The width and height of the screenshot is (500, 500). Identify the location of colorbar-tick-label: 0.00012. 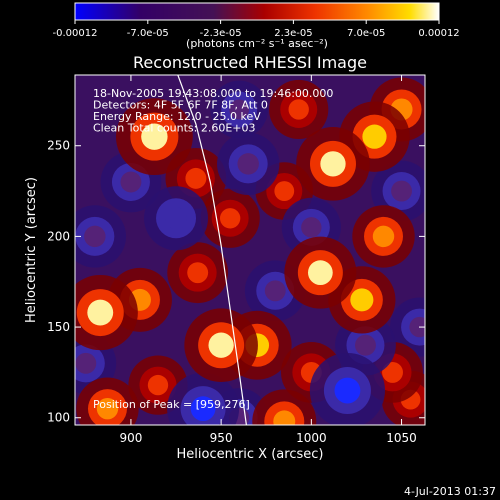
(438, 33).